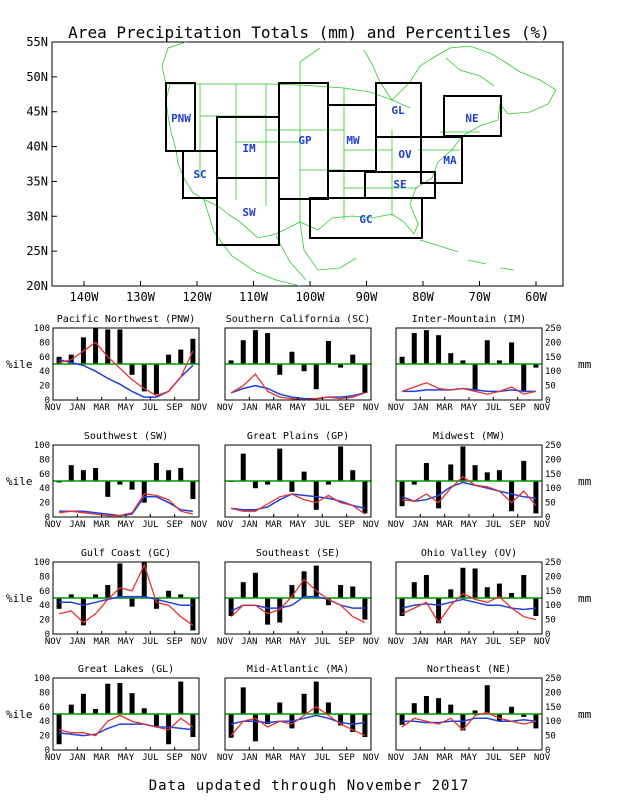 Image resolution: width=618 pixels, height=800 pixels. Describe the element at coordinates (353, 140) in the screenshot. I see `region-label-mw: MW` at that location.